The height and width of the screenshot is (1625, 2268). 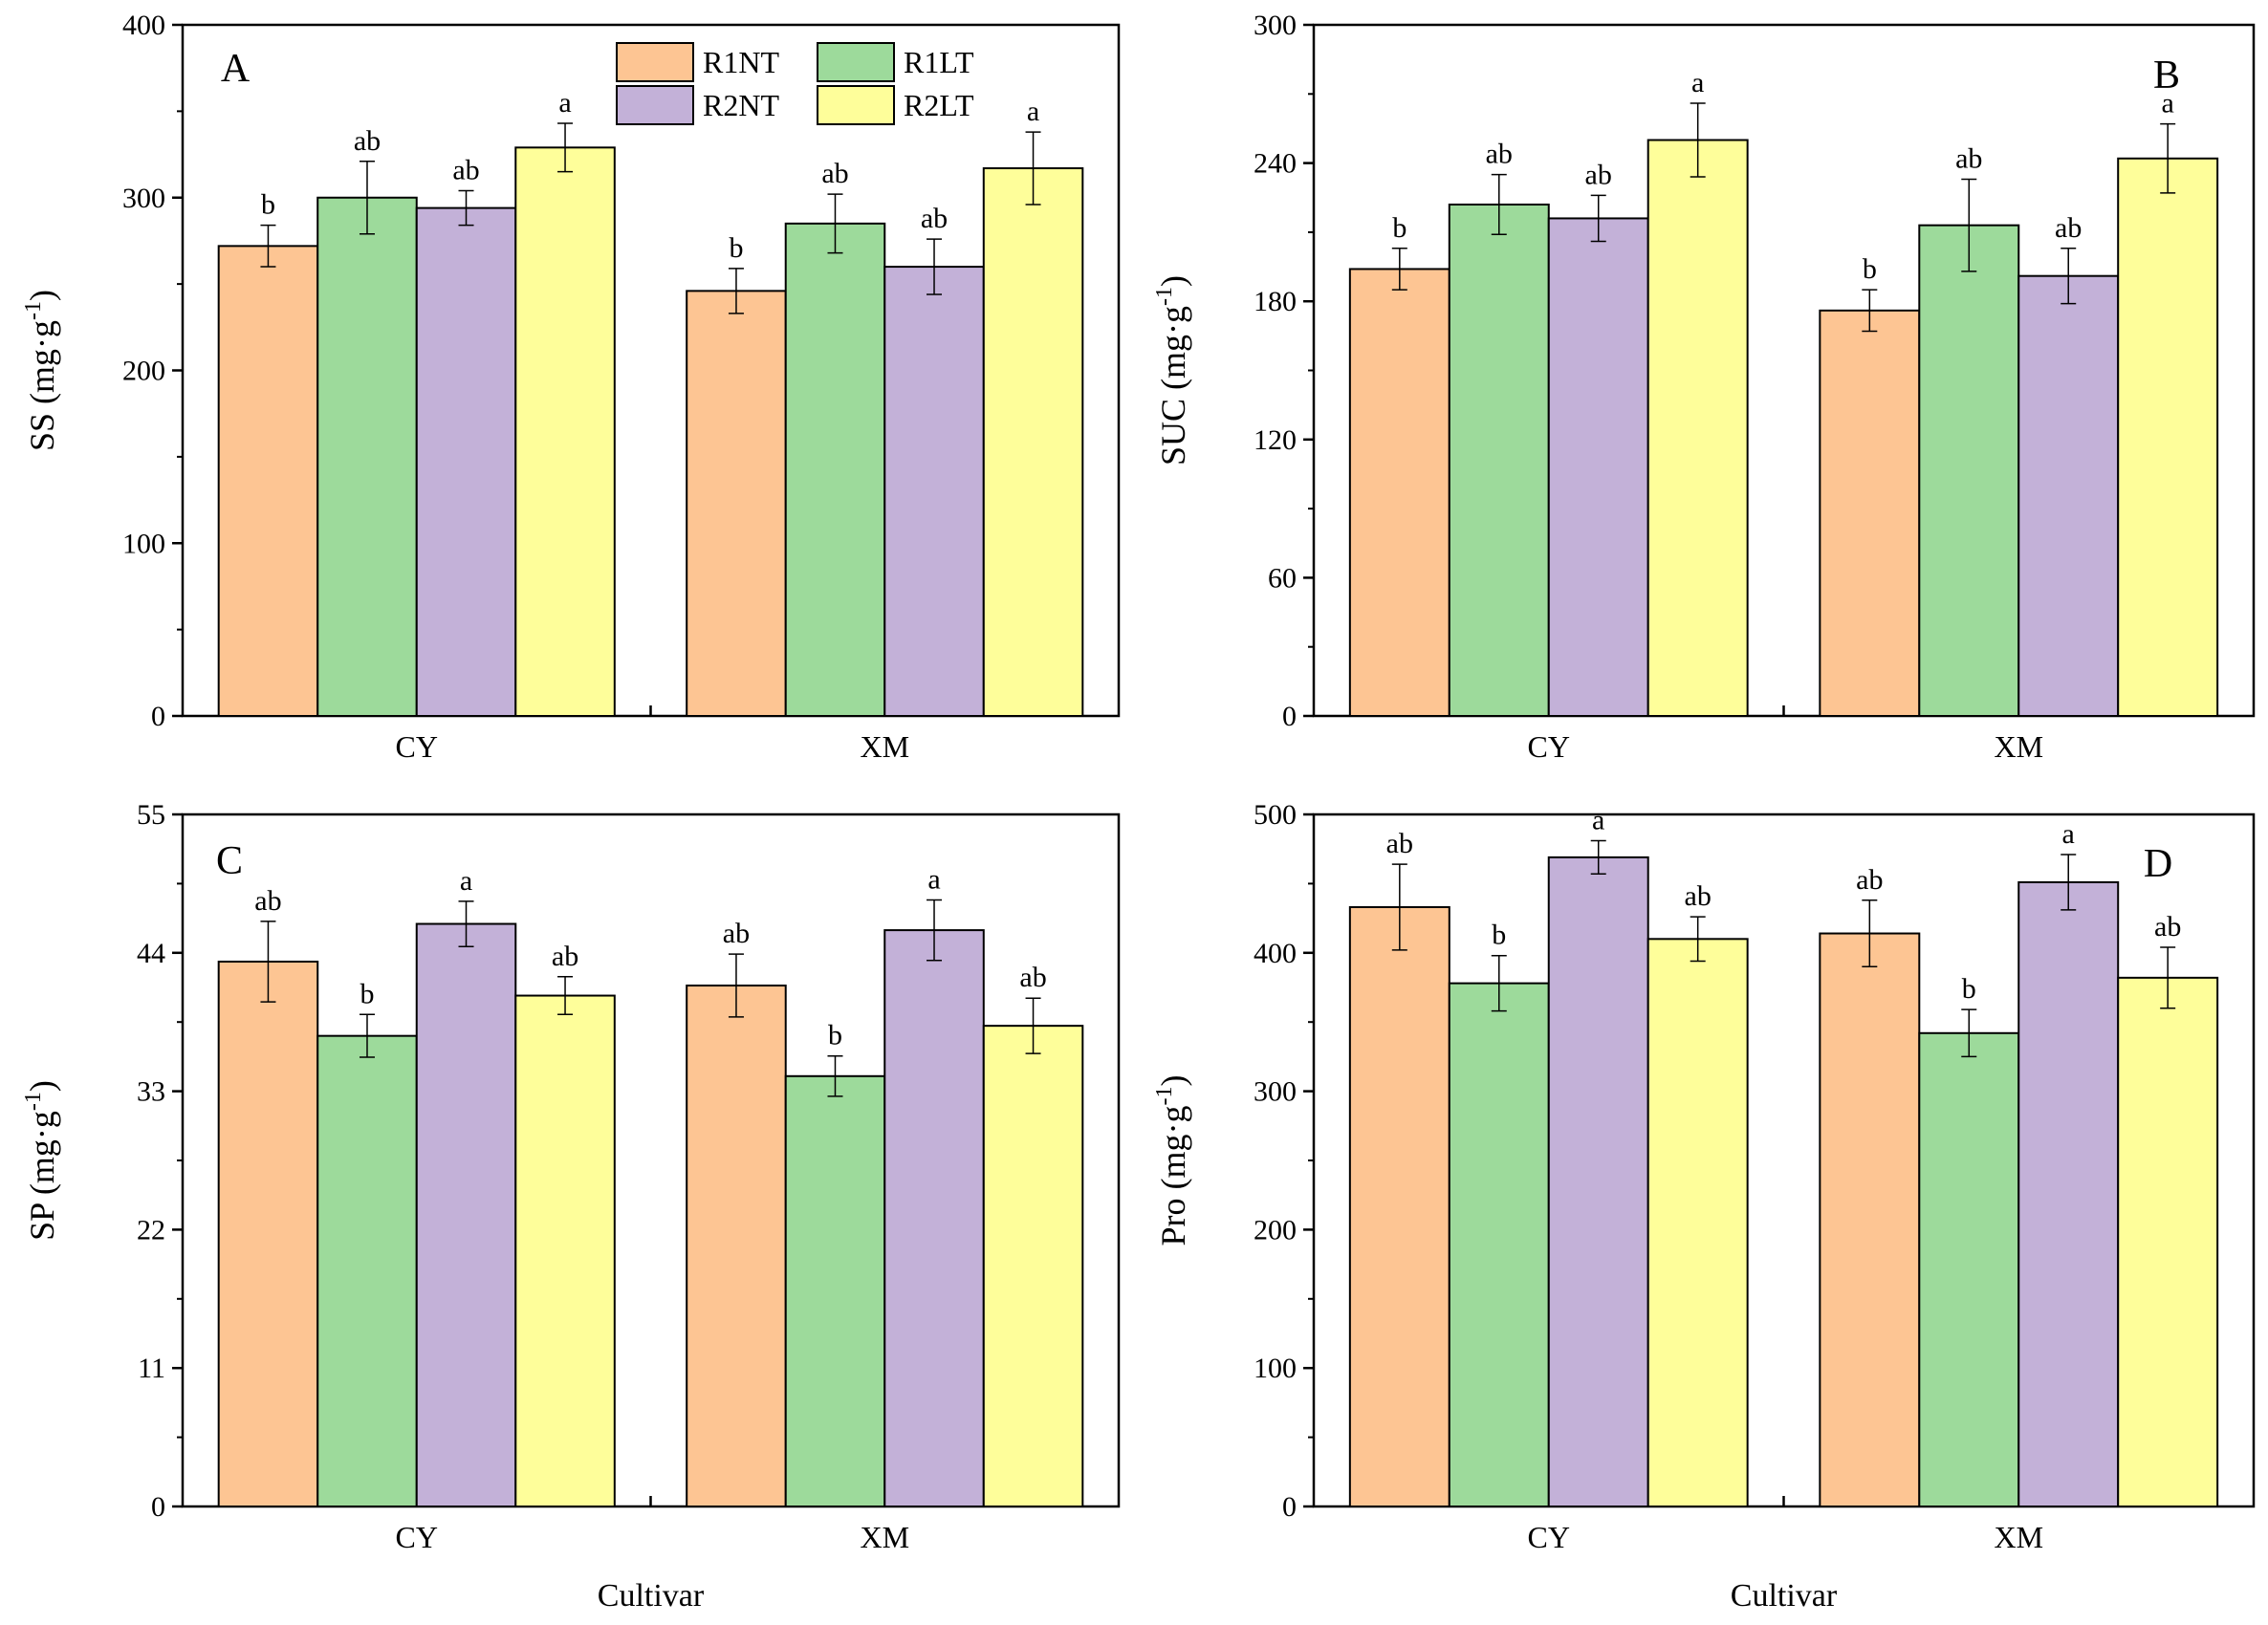 What do you see at coordinates (151, 1092) in the screenshot?
I see `y-tick-label: 33` at bounding box center [151, 1092].